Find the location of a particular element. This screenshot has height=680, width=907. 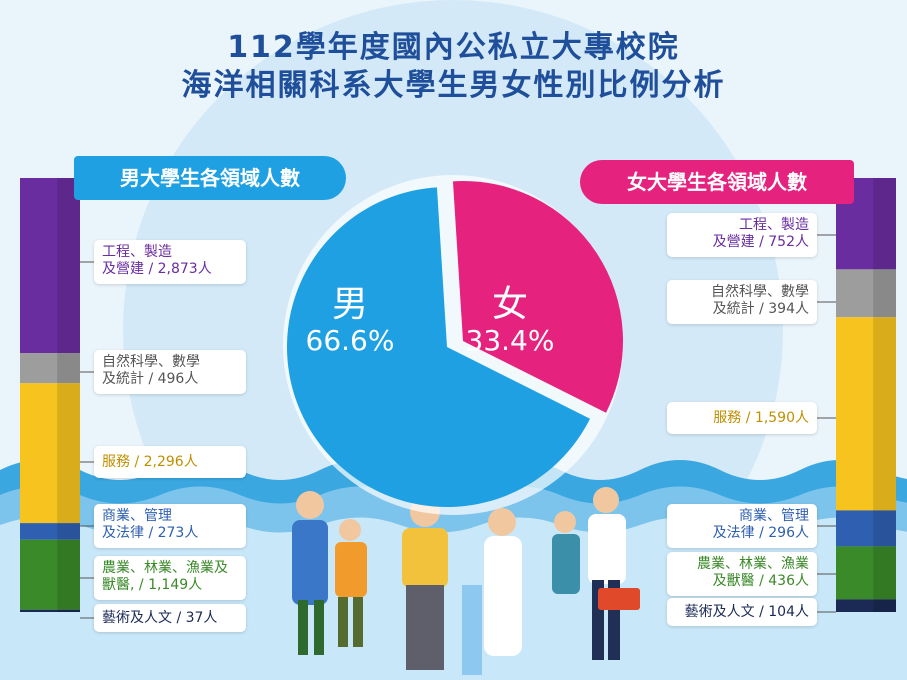

pie-male-symbol: 男 is located at coordinates (349, 304).